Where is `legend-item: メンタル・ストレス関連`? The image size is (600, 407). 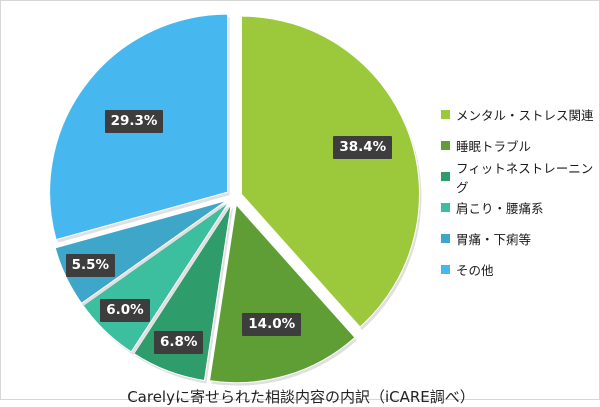 legend-item: メンタル・ストレス関連 is located at coordinates (520, 114).